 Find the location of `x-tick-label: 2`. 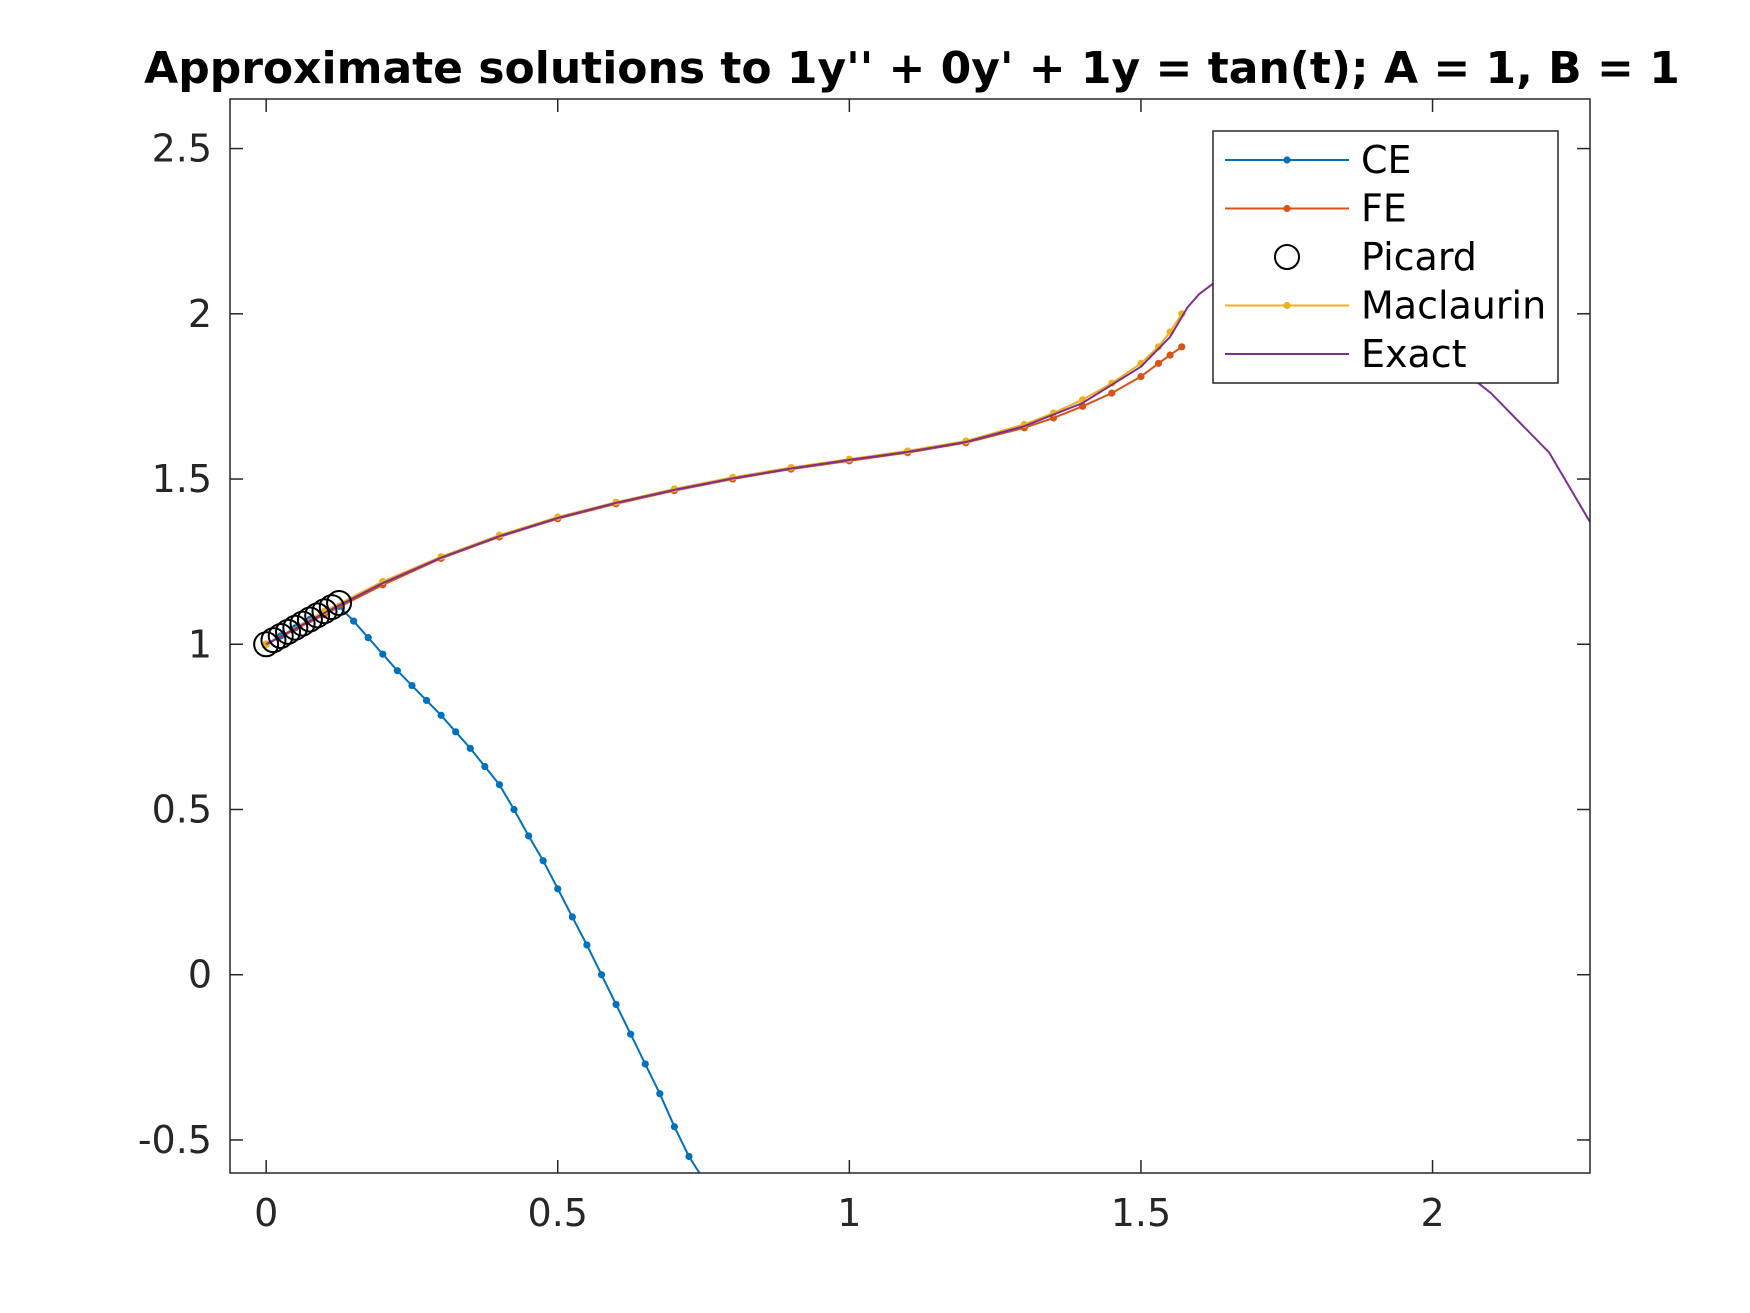

x-tick-label: 2 is located at coordinates (1432, 1213).